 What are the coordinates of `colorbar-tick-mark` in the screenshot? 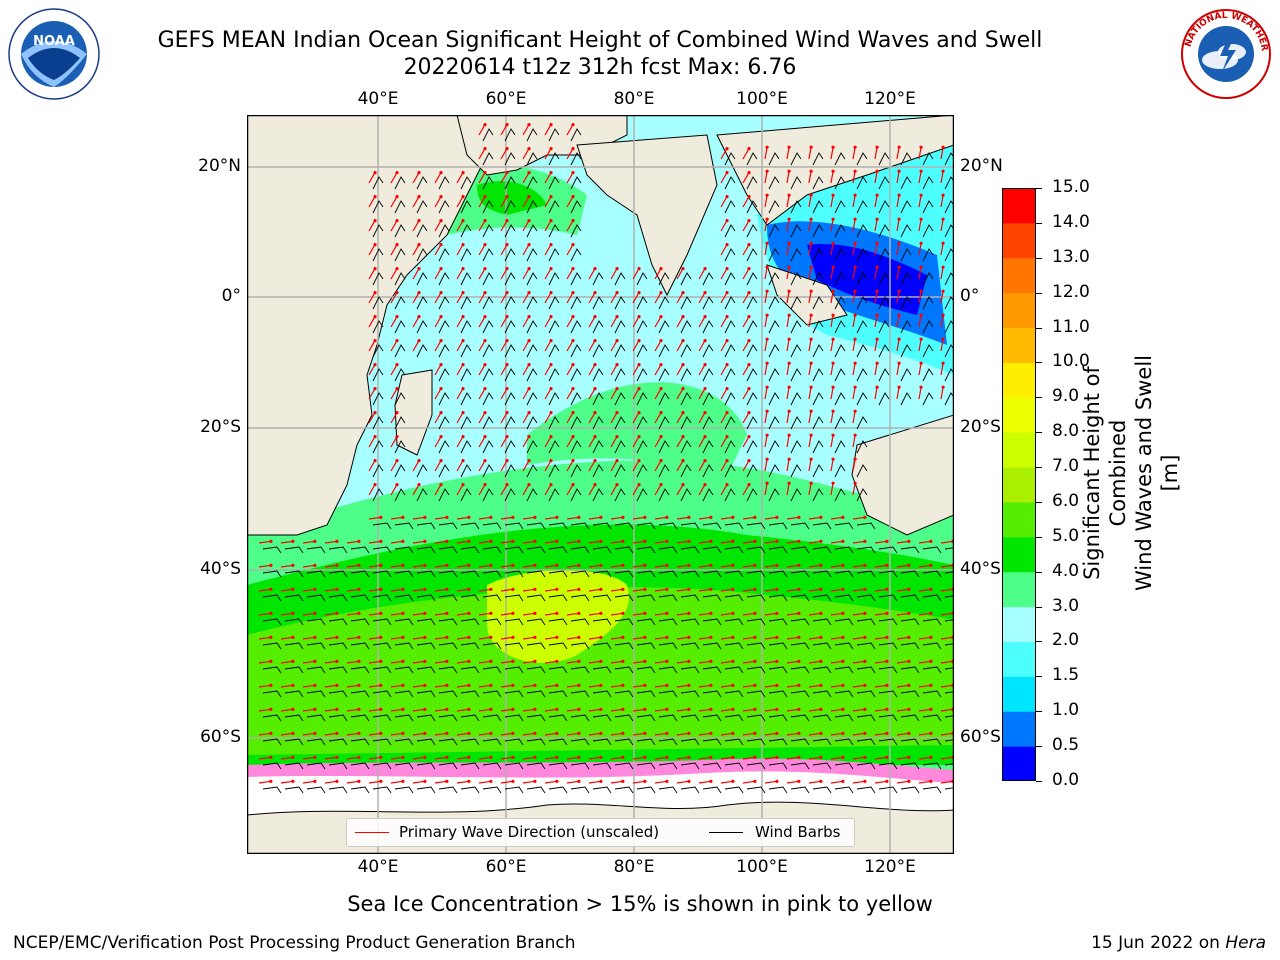 It's located at (1039, 468).